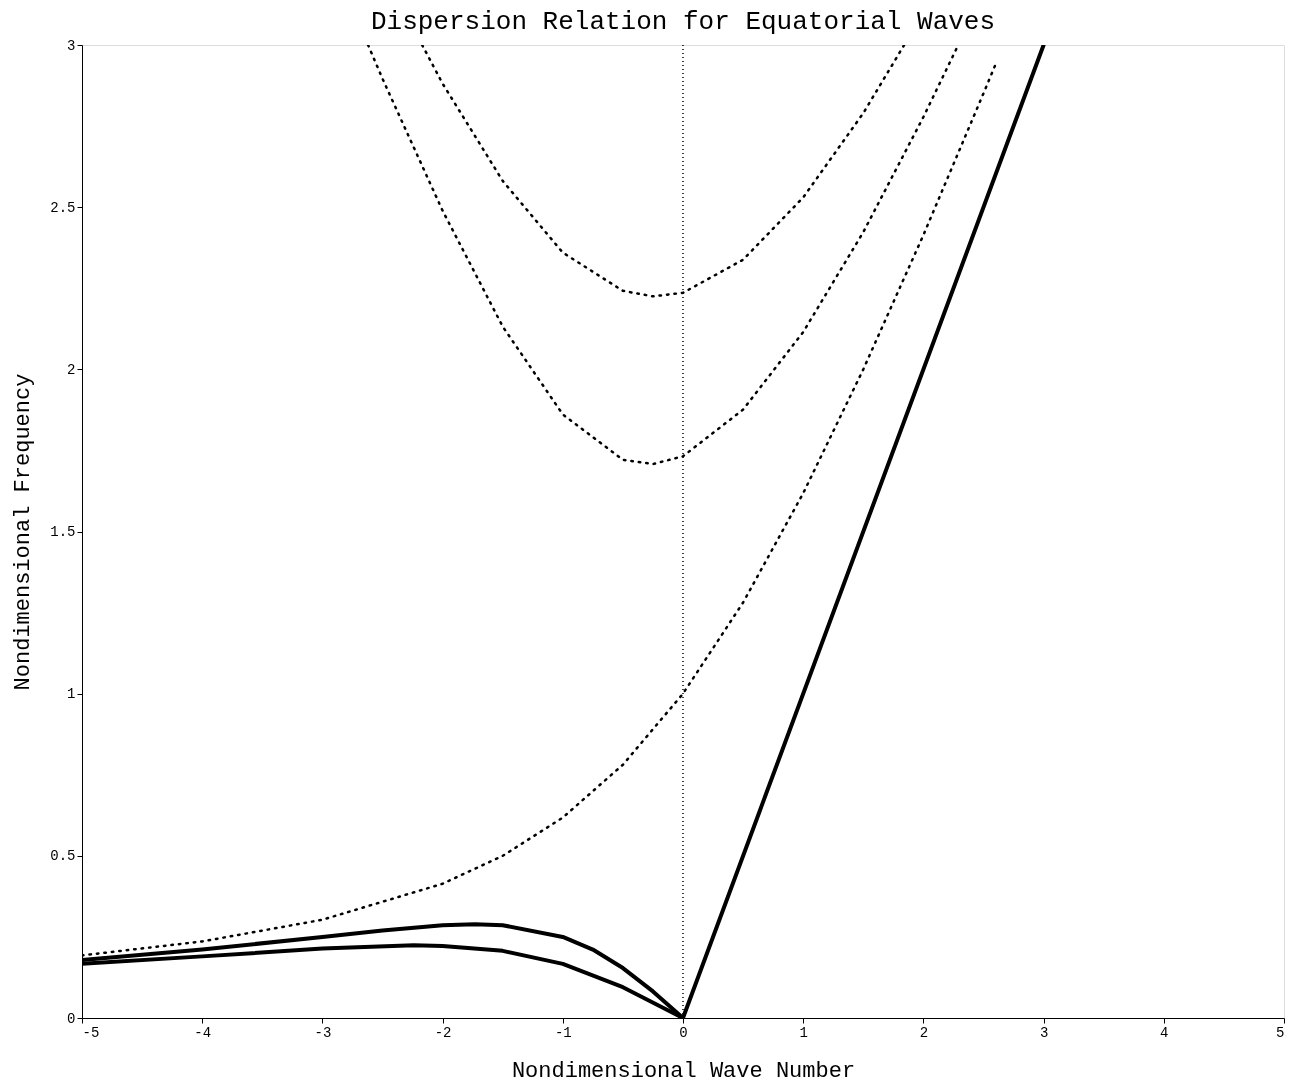  I want to click on y-tick-label: 1.5, so click(63, 532).